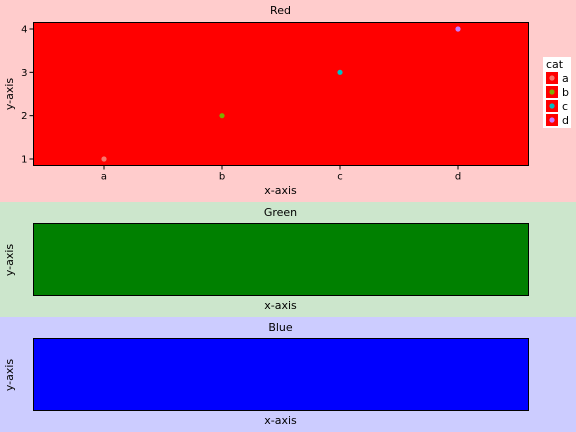 This screenshot has height=432, width=576. What do you see at coordinates (565, 120) in the screenshot?
I see `legend-label-d: d` at bounding box center [565, 120].